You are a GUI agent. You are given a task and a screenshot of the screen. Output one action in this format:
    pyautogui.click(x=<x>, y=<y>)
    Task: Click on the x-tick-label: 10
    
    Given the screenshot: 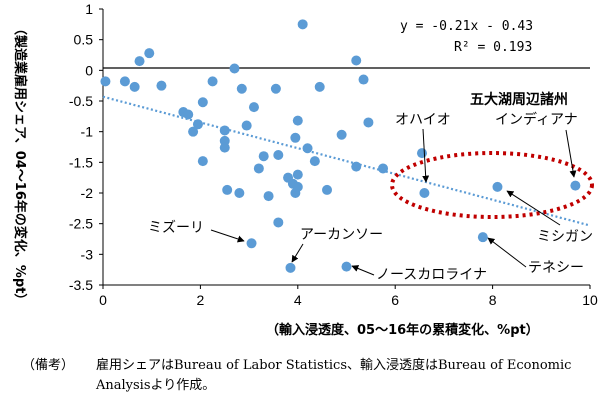 What is the action you would take?
    pyautogui.click(x=590, y=300)
    